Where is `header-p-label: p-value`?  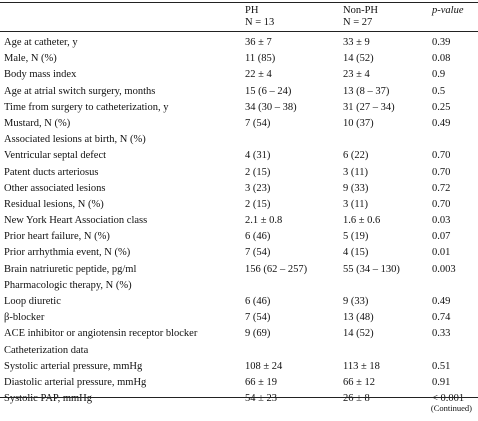 header-p-label: p-value is located at coordinates (448, 10).